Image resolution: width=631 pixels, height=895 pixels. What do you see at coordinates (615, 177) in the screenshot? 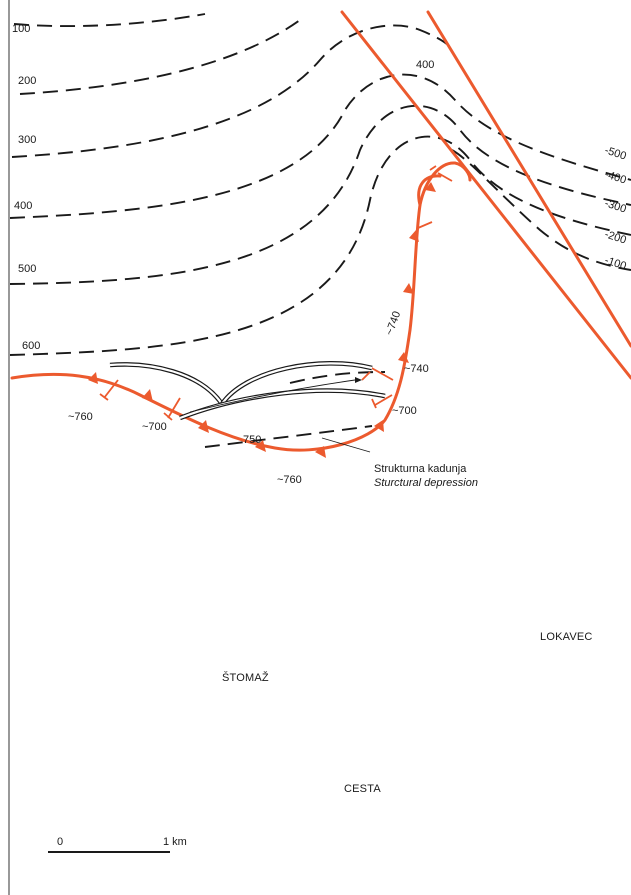
I see `contour-label-minus-400: -400` at bounding box center [615, 177].